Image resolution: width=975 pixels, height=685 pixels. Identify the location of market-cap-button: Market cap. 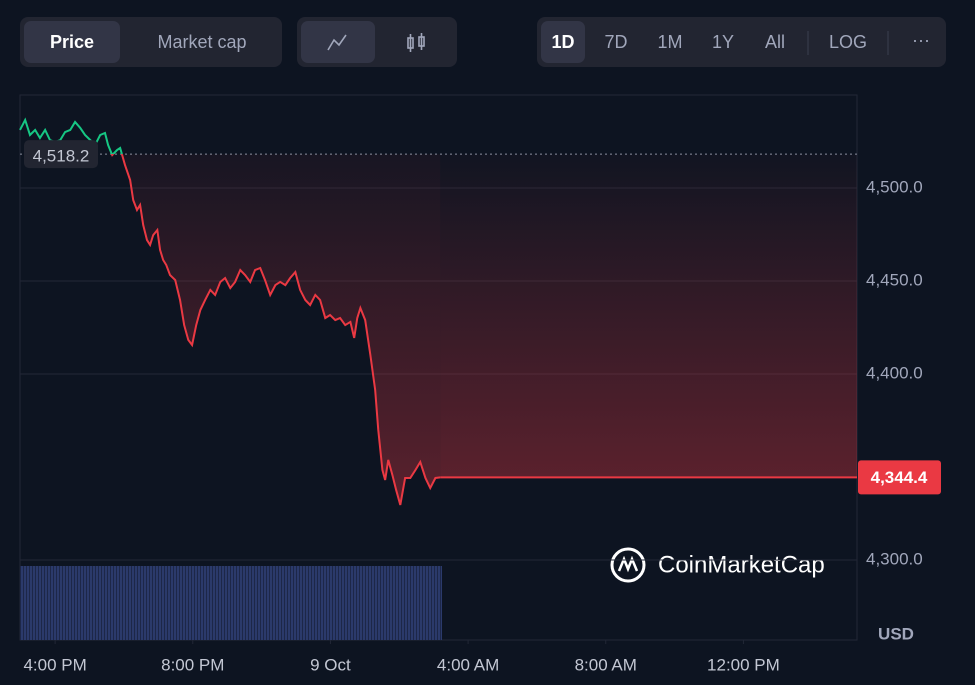
(201, 42).